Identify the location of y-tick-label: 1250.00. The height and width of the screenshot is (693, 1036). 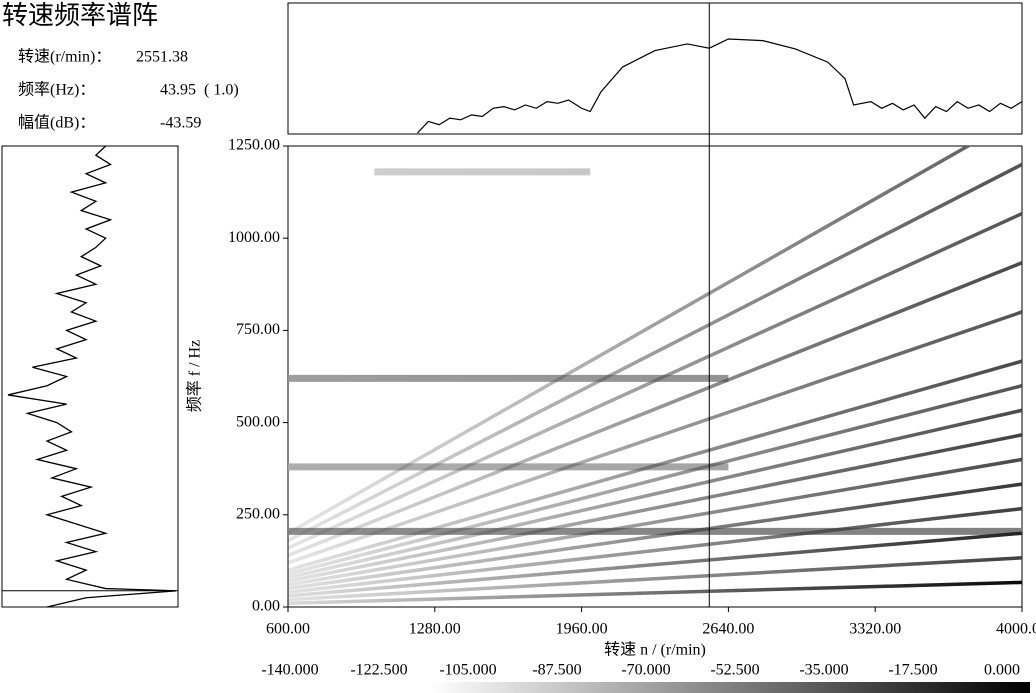
(254, 145).